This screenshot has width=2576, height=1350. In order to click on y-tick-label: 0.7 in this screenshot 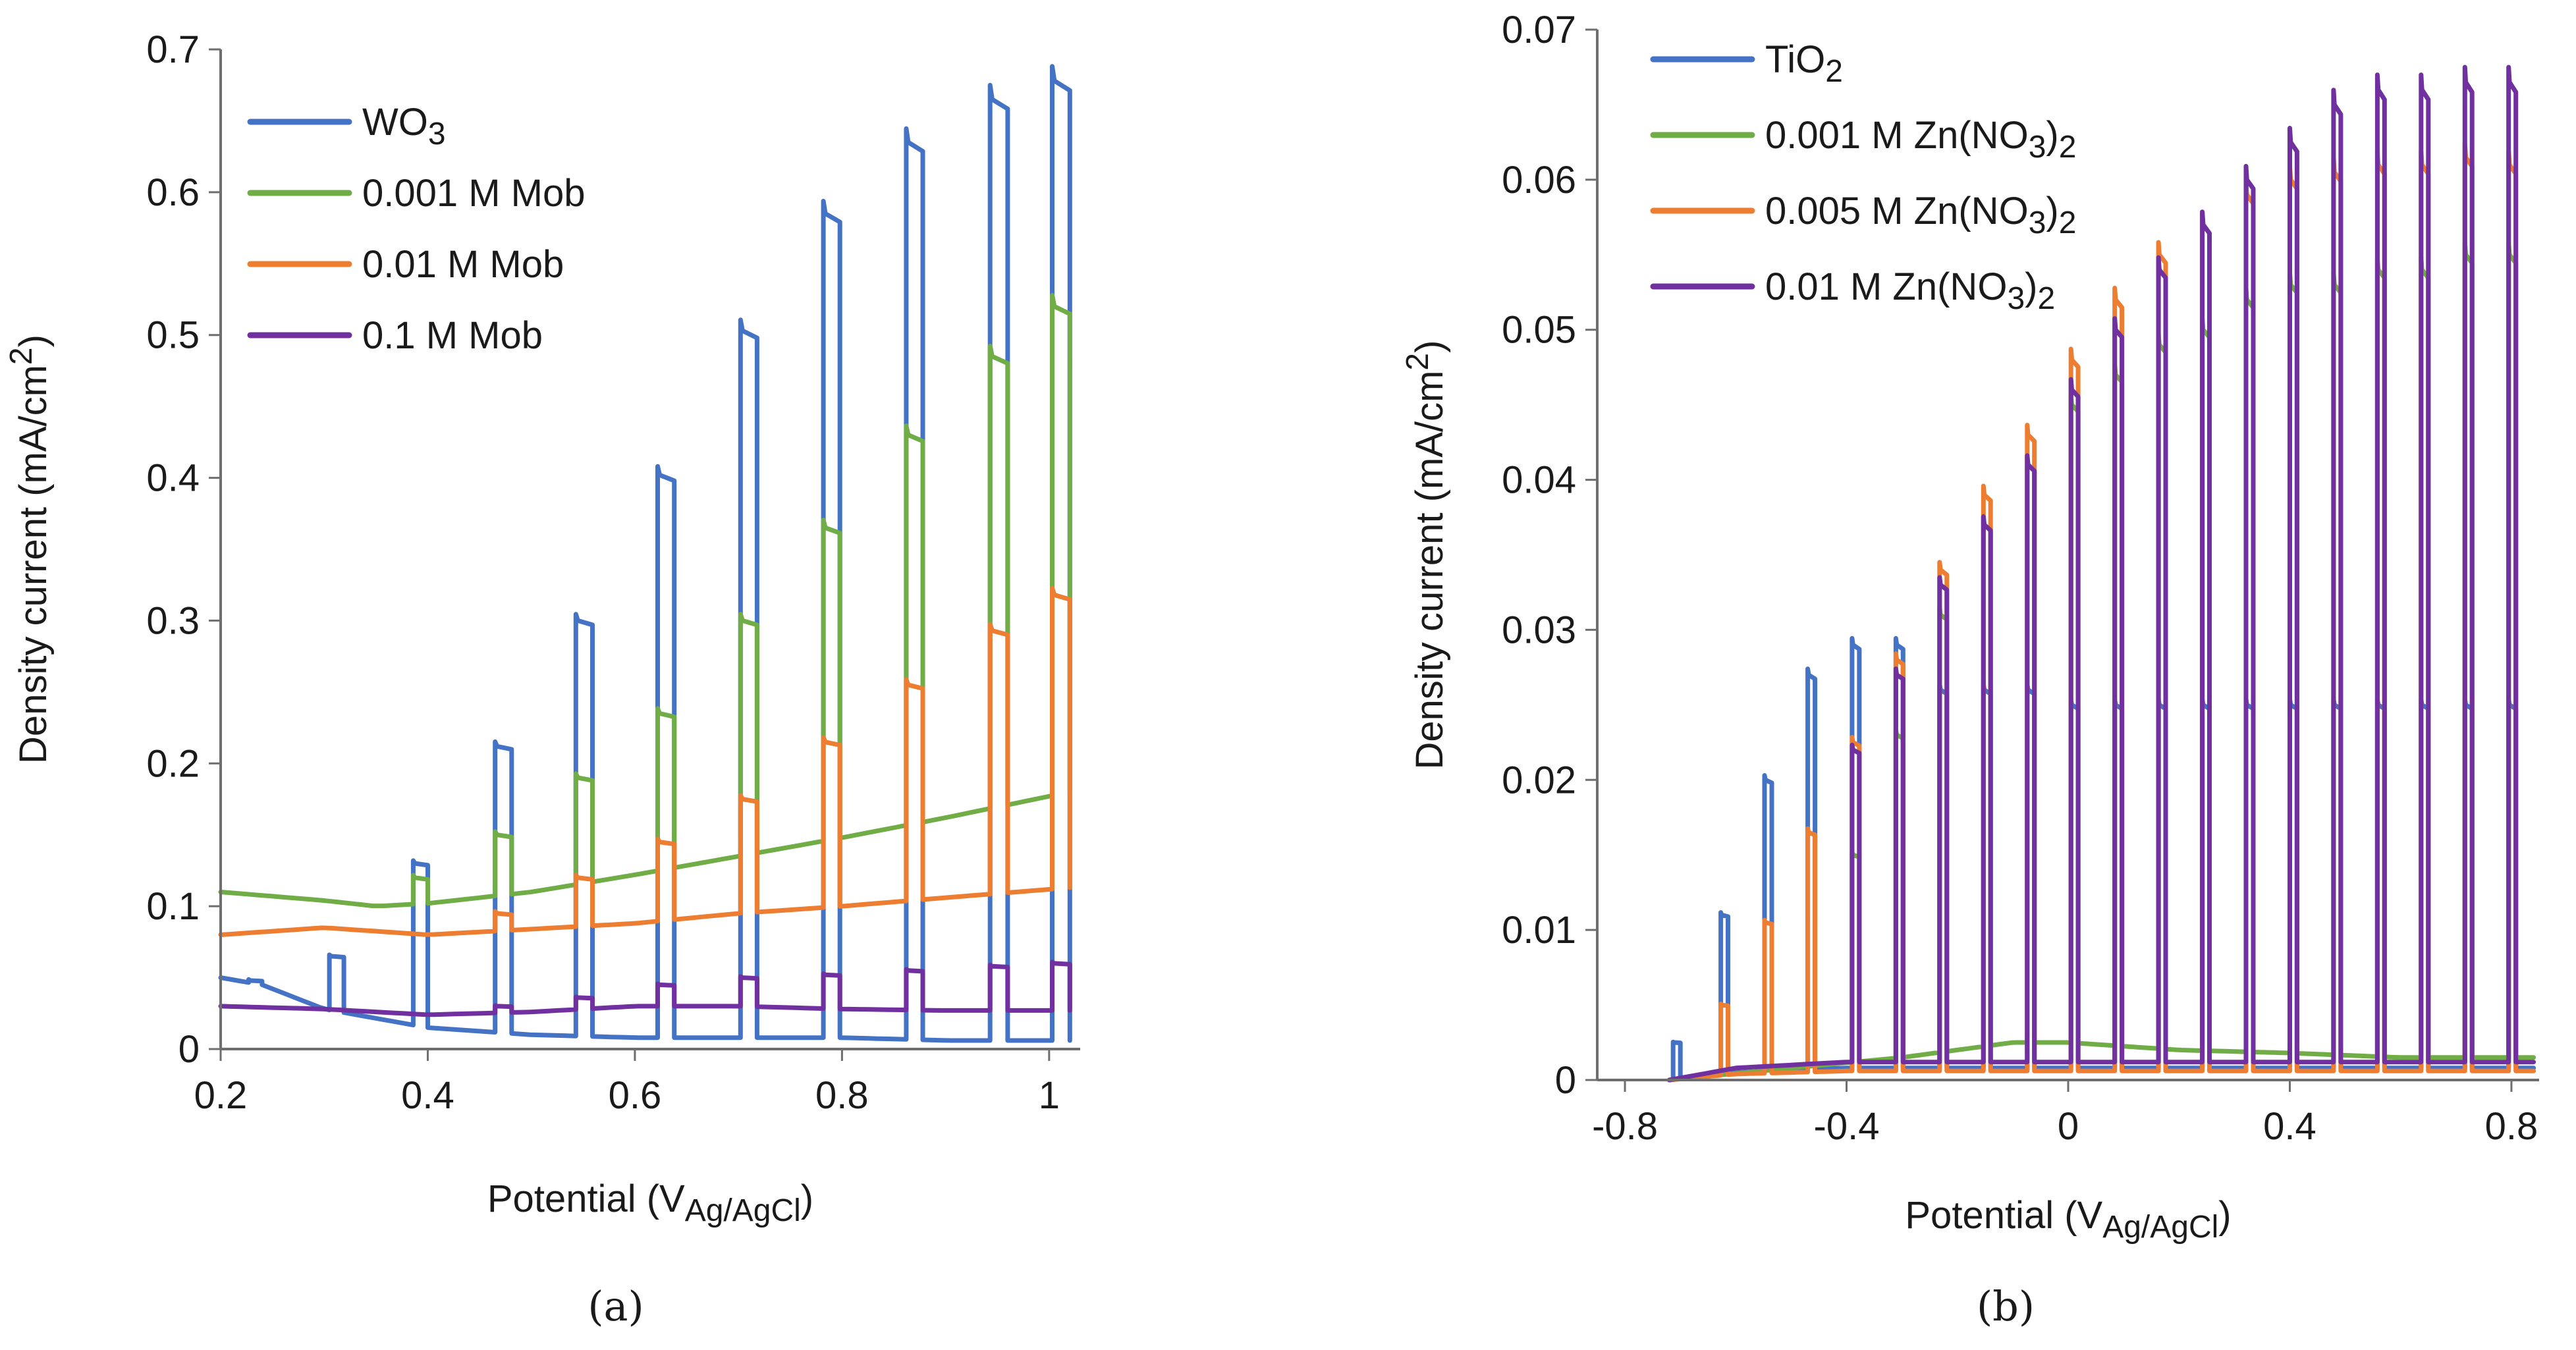, I will do `click(173, 50)`.